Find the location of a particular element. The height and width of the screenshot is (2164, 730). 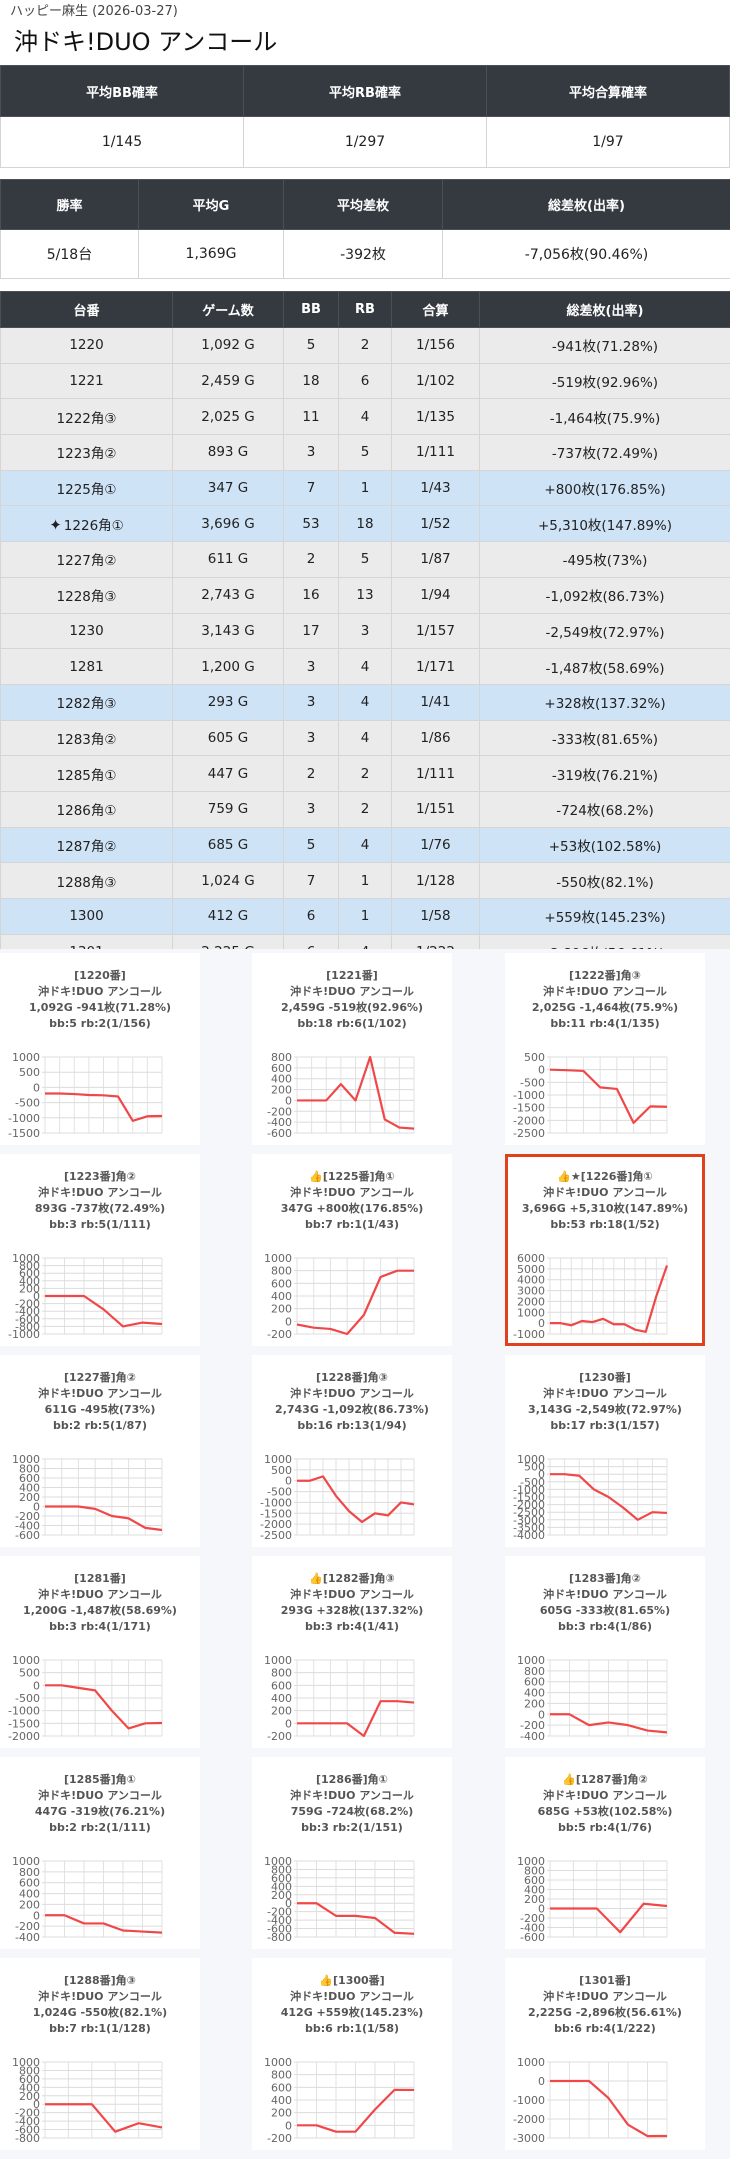

chart-title-line: [1286番]角① is located at coordinates (352, 1779).